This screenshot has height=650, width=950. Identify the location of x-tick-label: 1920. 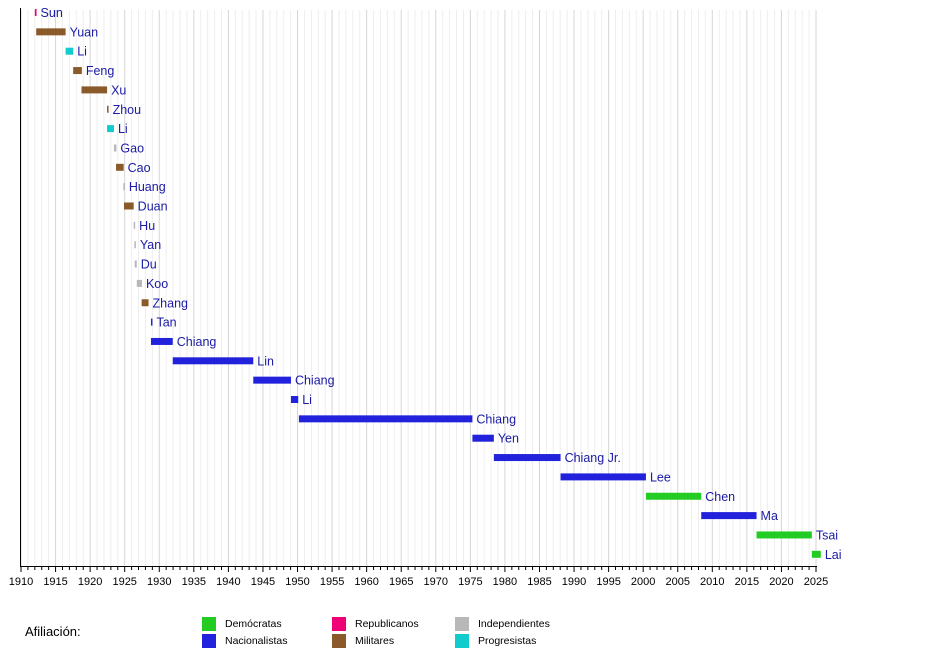
(90, 582).